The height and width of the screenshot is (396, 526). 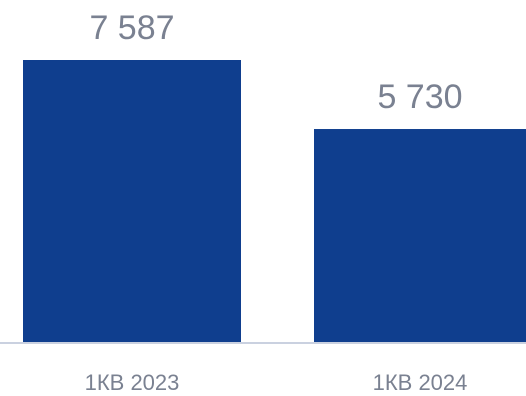 I want to click on category-labels-group: 1КВ 2023 1КВ 2024, so click(x=276, y=382).